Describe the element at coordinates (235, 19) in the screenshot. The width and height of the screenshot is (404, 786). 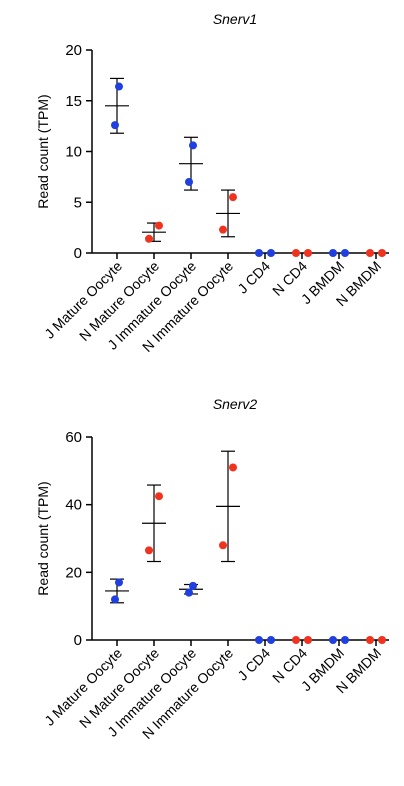
I see `chart-title: Snerv1` at that location.